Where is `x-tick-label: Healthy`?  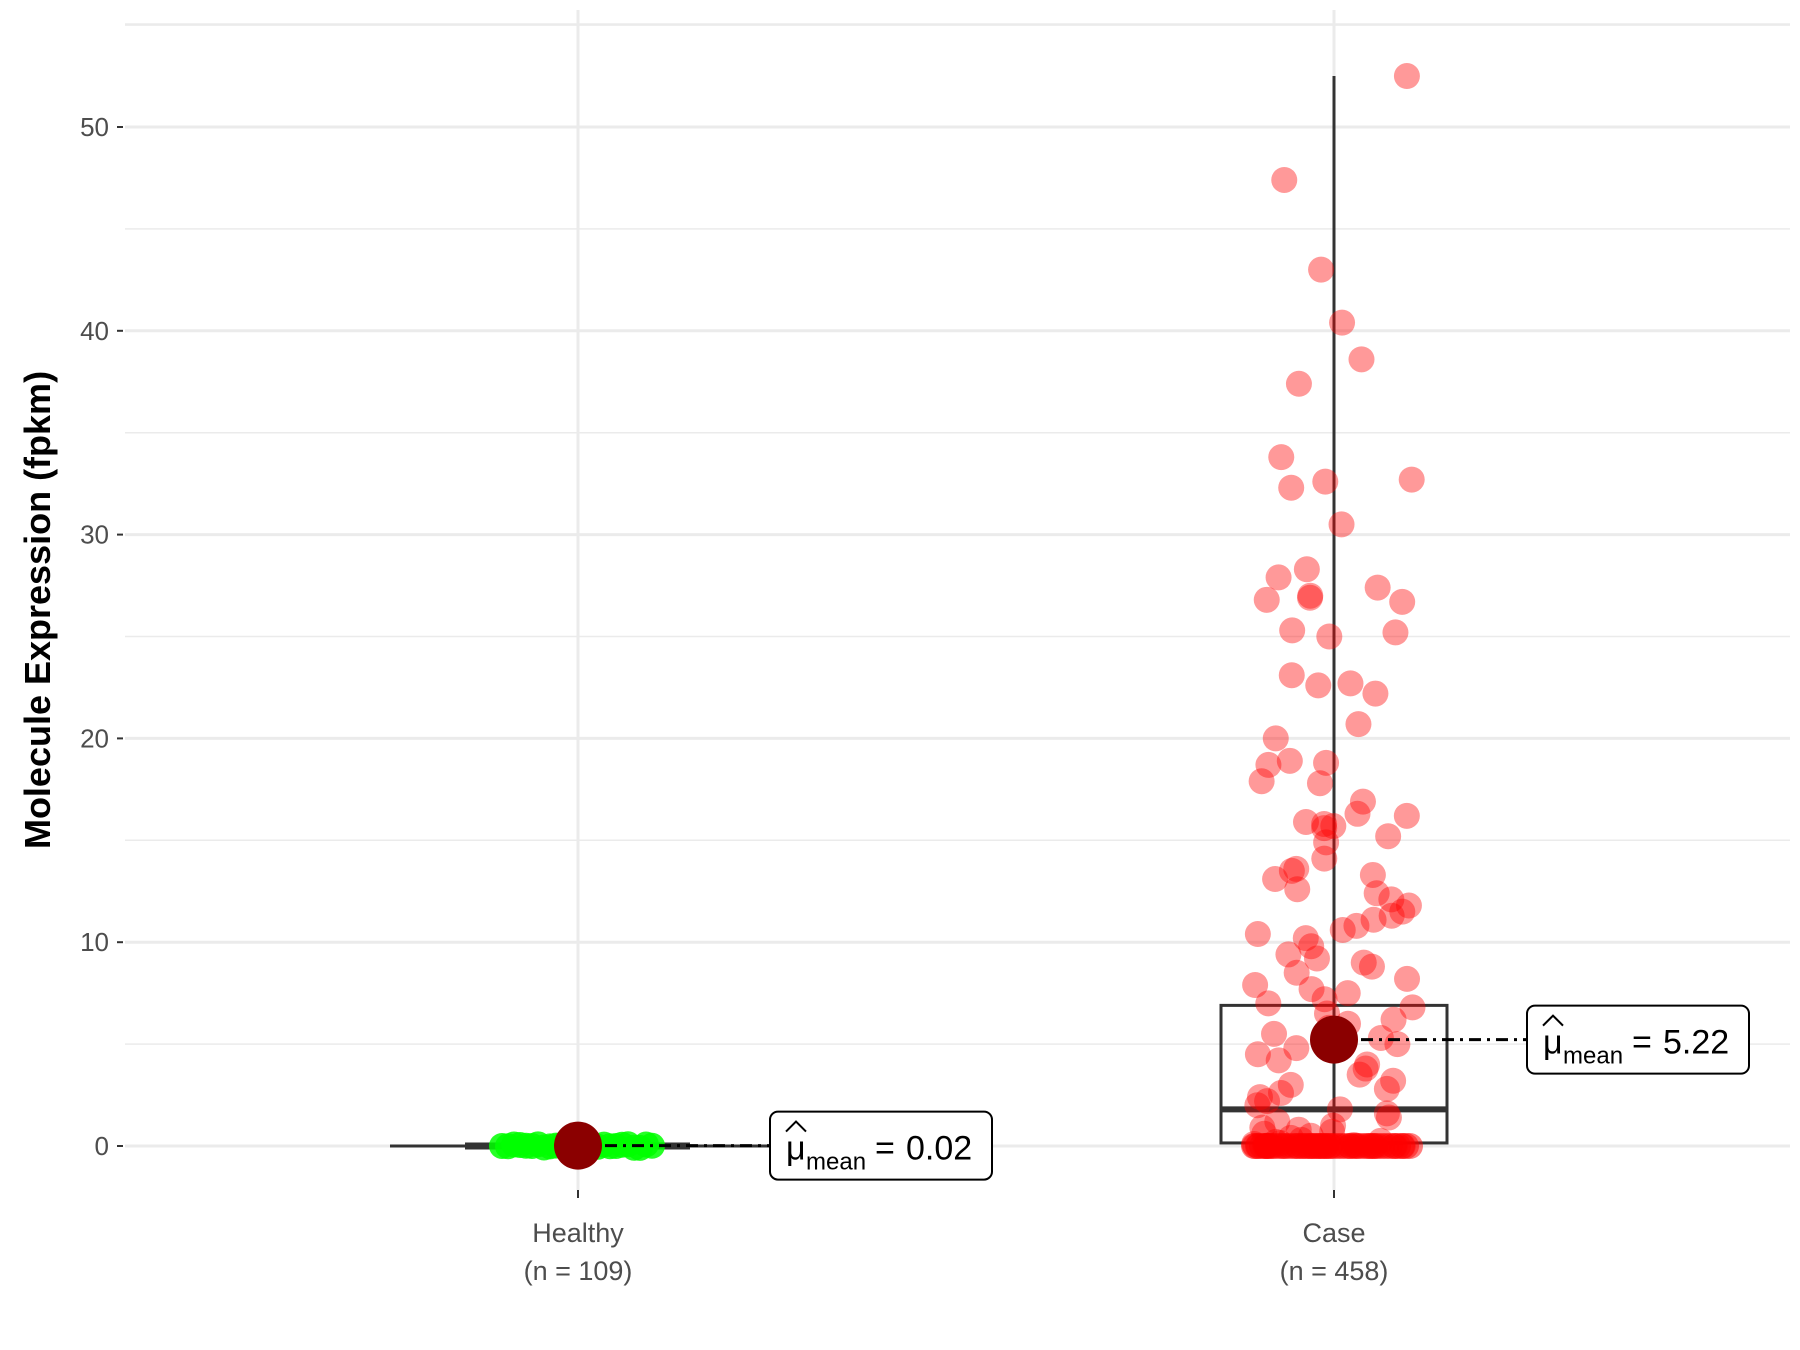 x-tick-label: Healthy is located at coordinates (578, 1233).